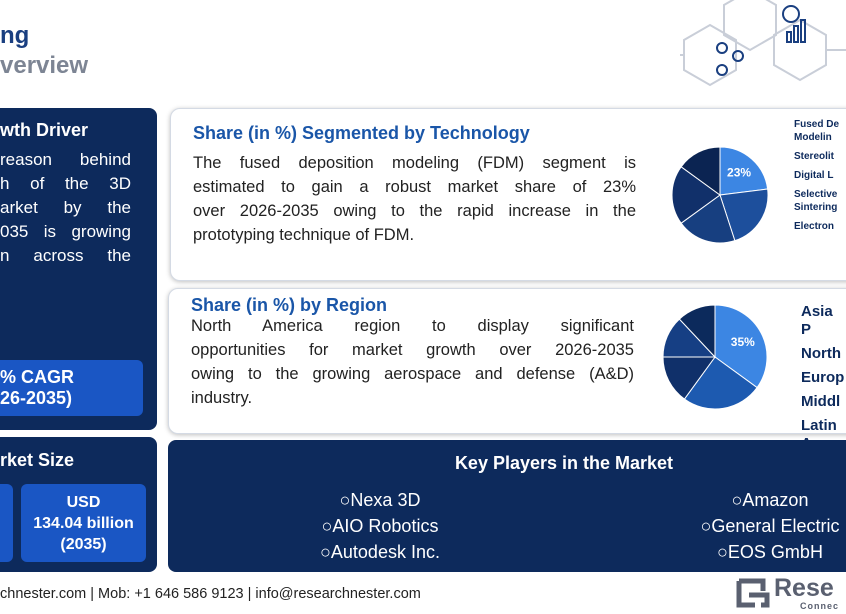  I want to click on legend-label: North, so click(821, 353).